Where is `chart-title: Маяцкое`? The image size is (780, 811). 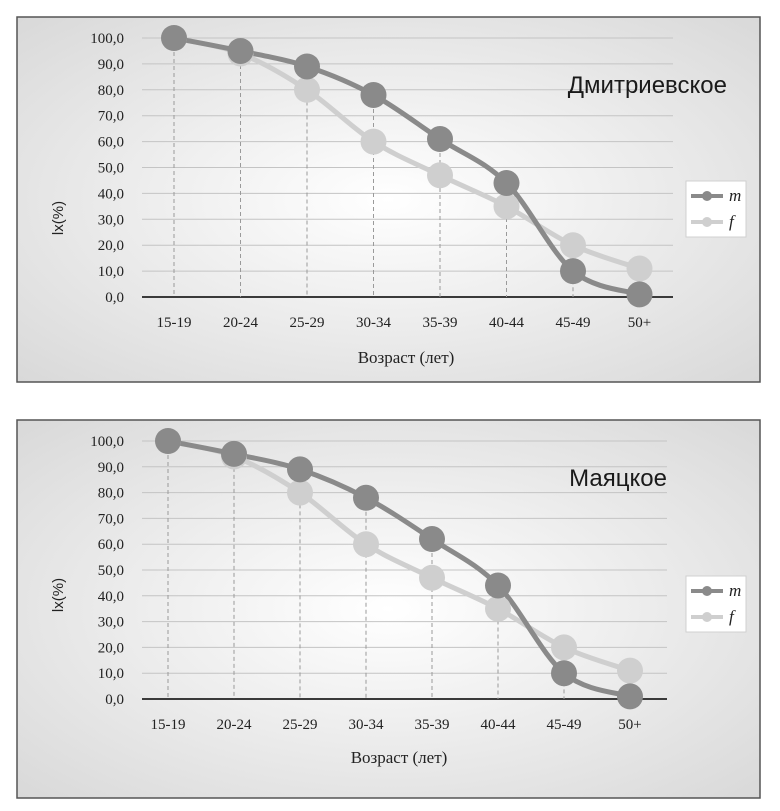 chart-title: Маяцкое is located at coordinates (618, 478).